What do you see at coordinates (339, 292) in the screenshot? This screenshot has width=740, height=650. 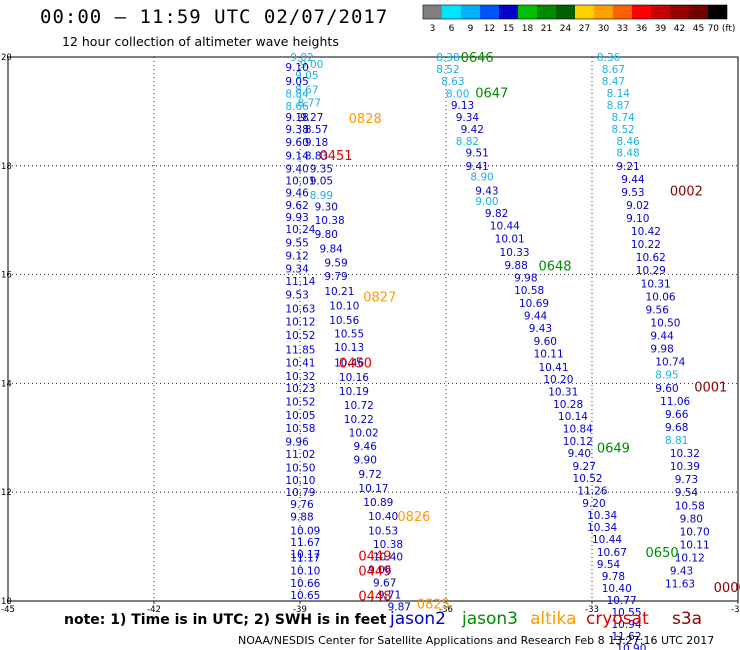 I see `swh-data-label: 10.21` at bounding box center [339, 292].